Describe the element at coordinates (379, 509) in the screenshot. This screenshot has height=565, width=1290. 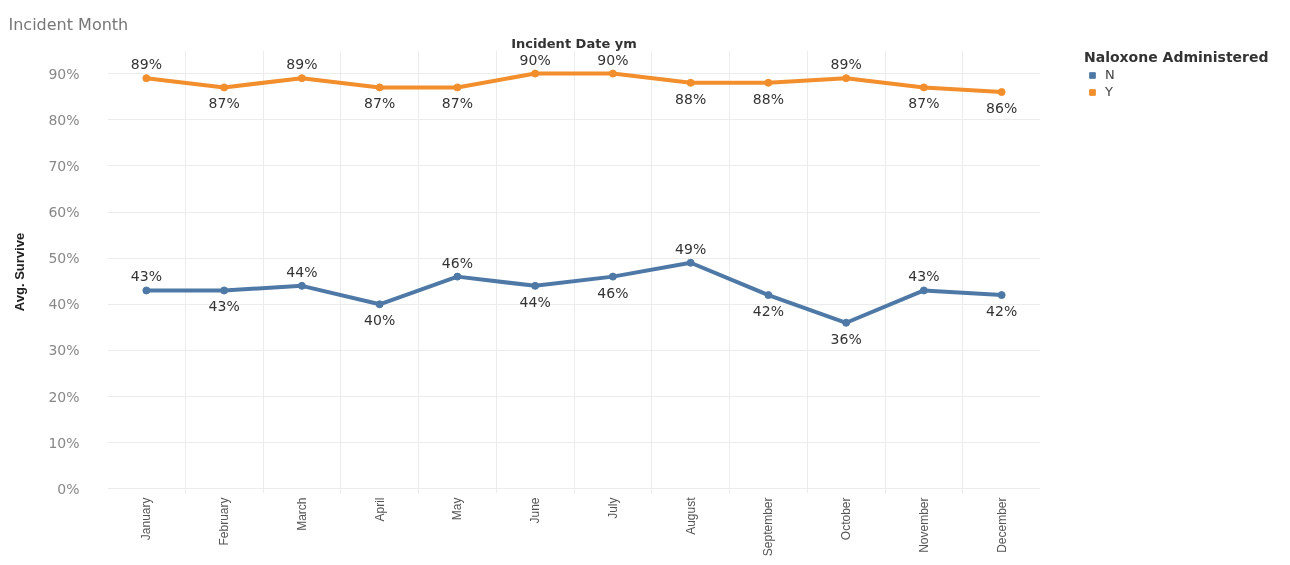
I see `x-tick-label: April` at that location.